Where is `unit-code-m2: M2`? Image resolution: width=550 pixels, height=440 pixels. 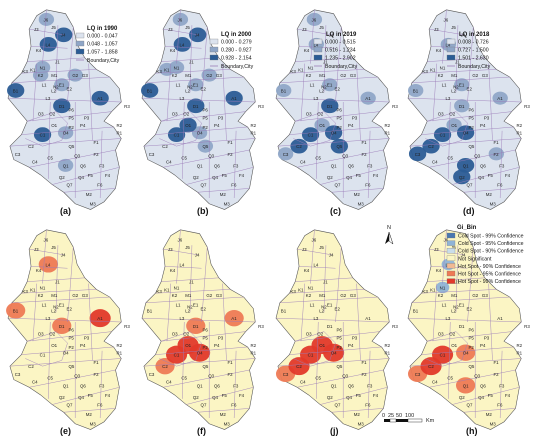
unit-code-m2: M2 is located at coordinates (357, 194).